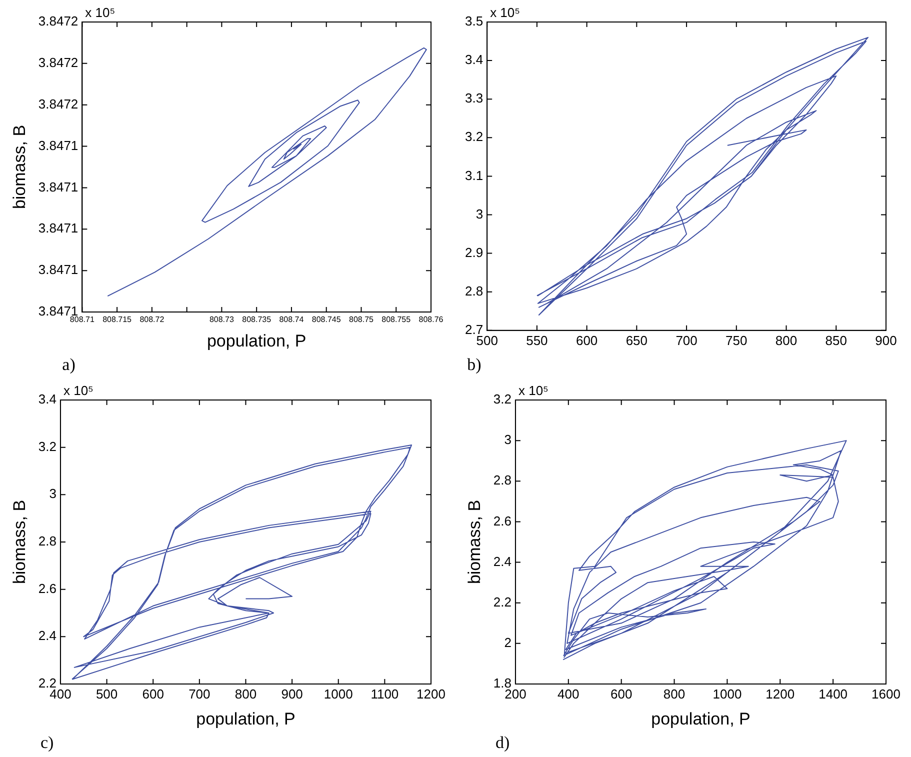  I want to click on x-tick-label: 808.73, so click(221, 319).